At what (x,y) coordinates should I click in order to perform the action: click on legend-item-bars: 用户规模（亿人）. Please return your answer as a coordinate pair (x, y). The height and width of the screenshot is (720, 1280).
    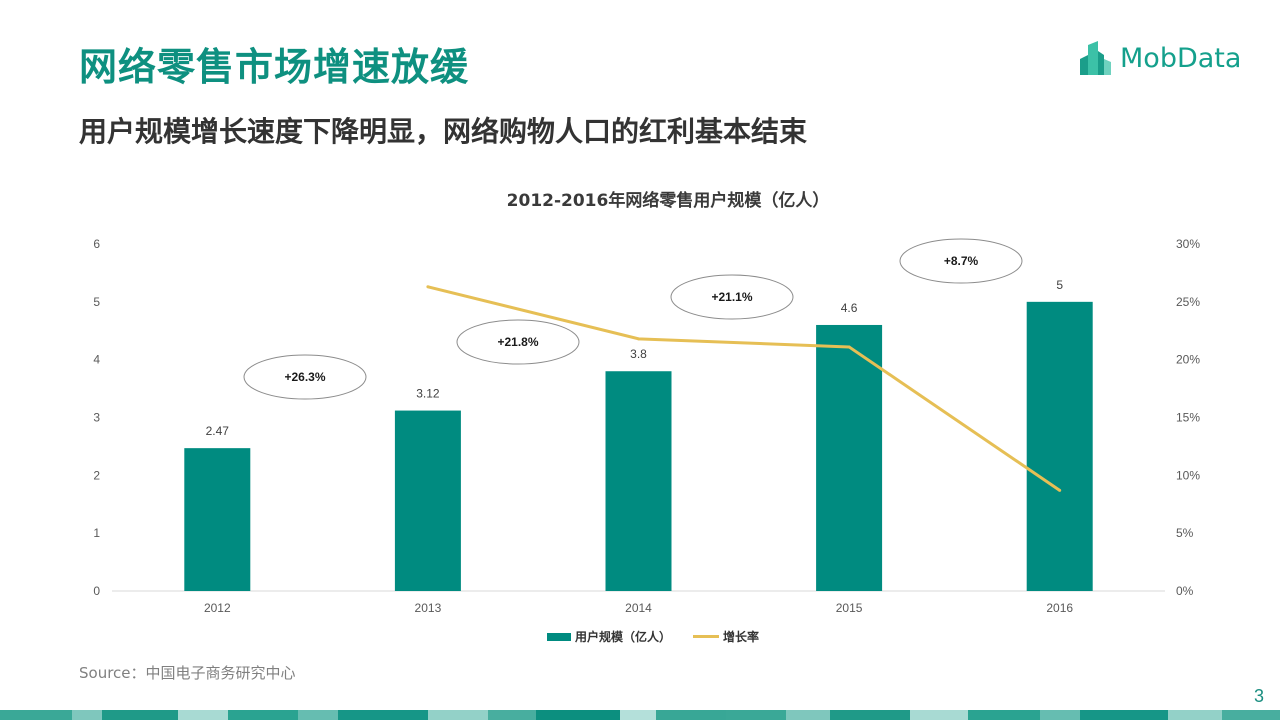
    Looking at the image, I should click on (609, 636).